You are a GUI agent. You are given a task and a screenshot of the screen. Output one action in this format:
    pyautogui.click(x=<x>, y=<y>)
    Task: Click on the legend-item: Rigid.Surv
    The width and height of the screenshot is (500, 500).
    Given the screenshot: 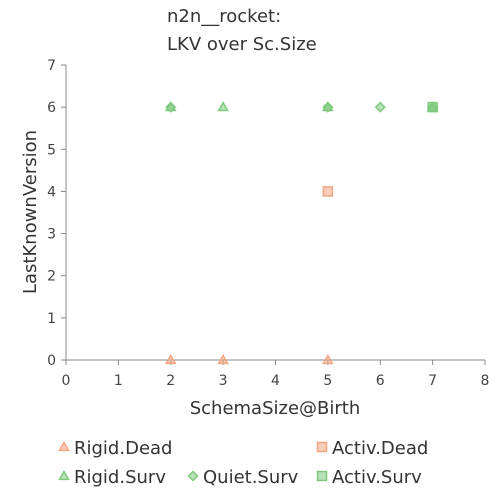 What is the action you would take?
    pyautogui.click(x=112, y=477)
    